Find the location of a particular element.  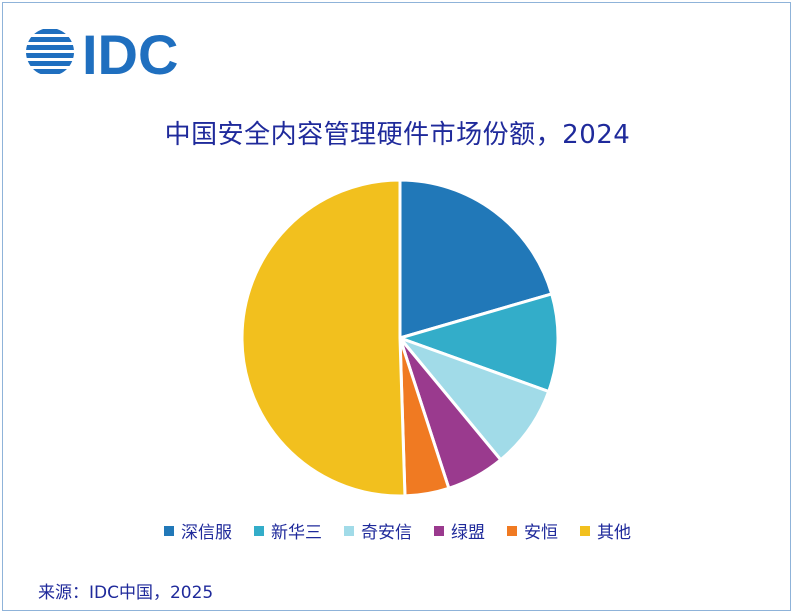

legend-label: 新华三 is located at coordinates (296, 533).